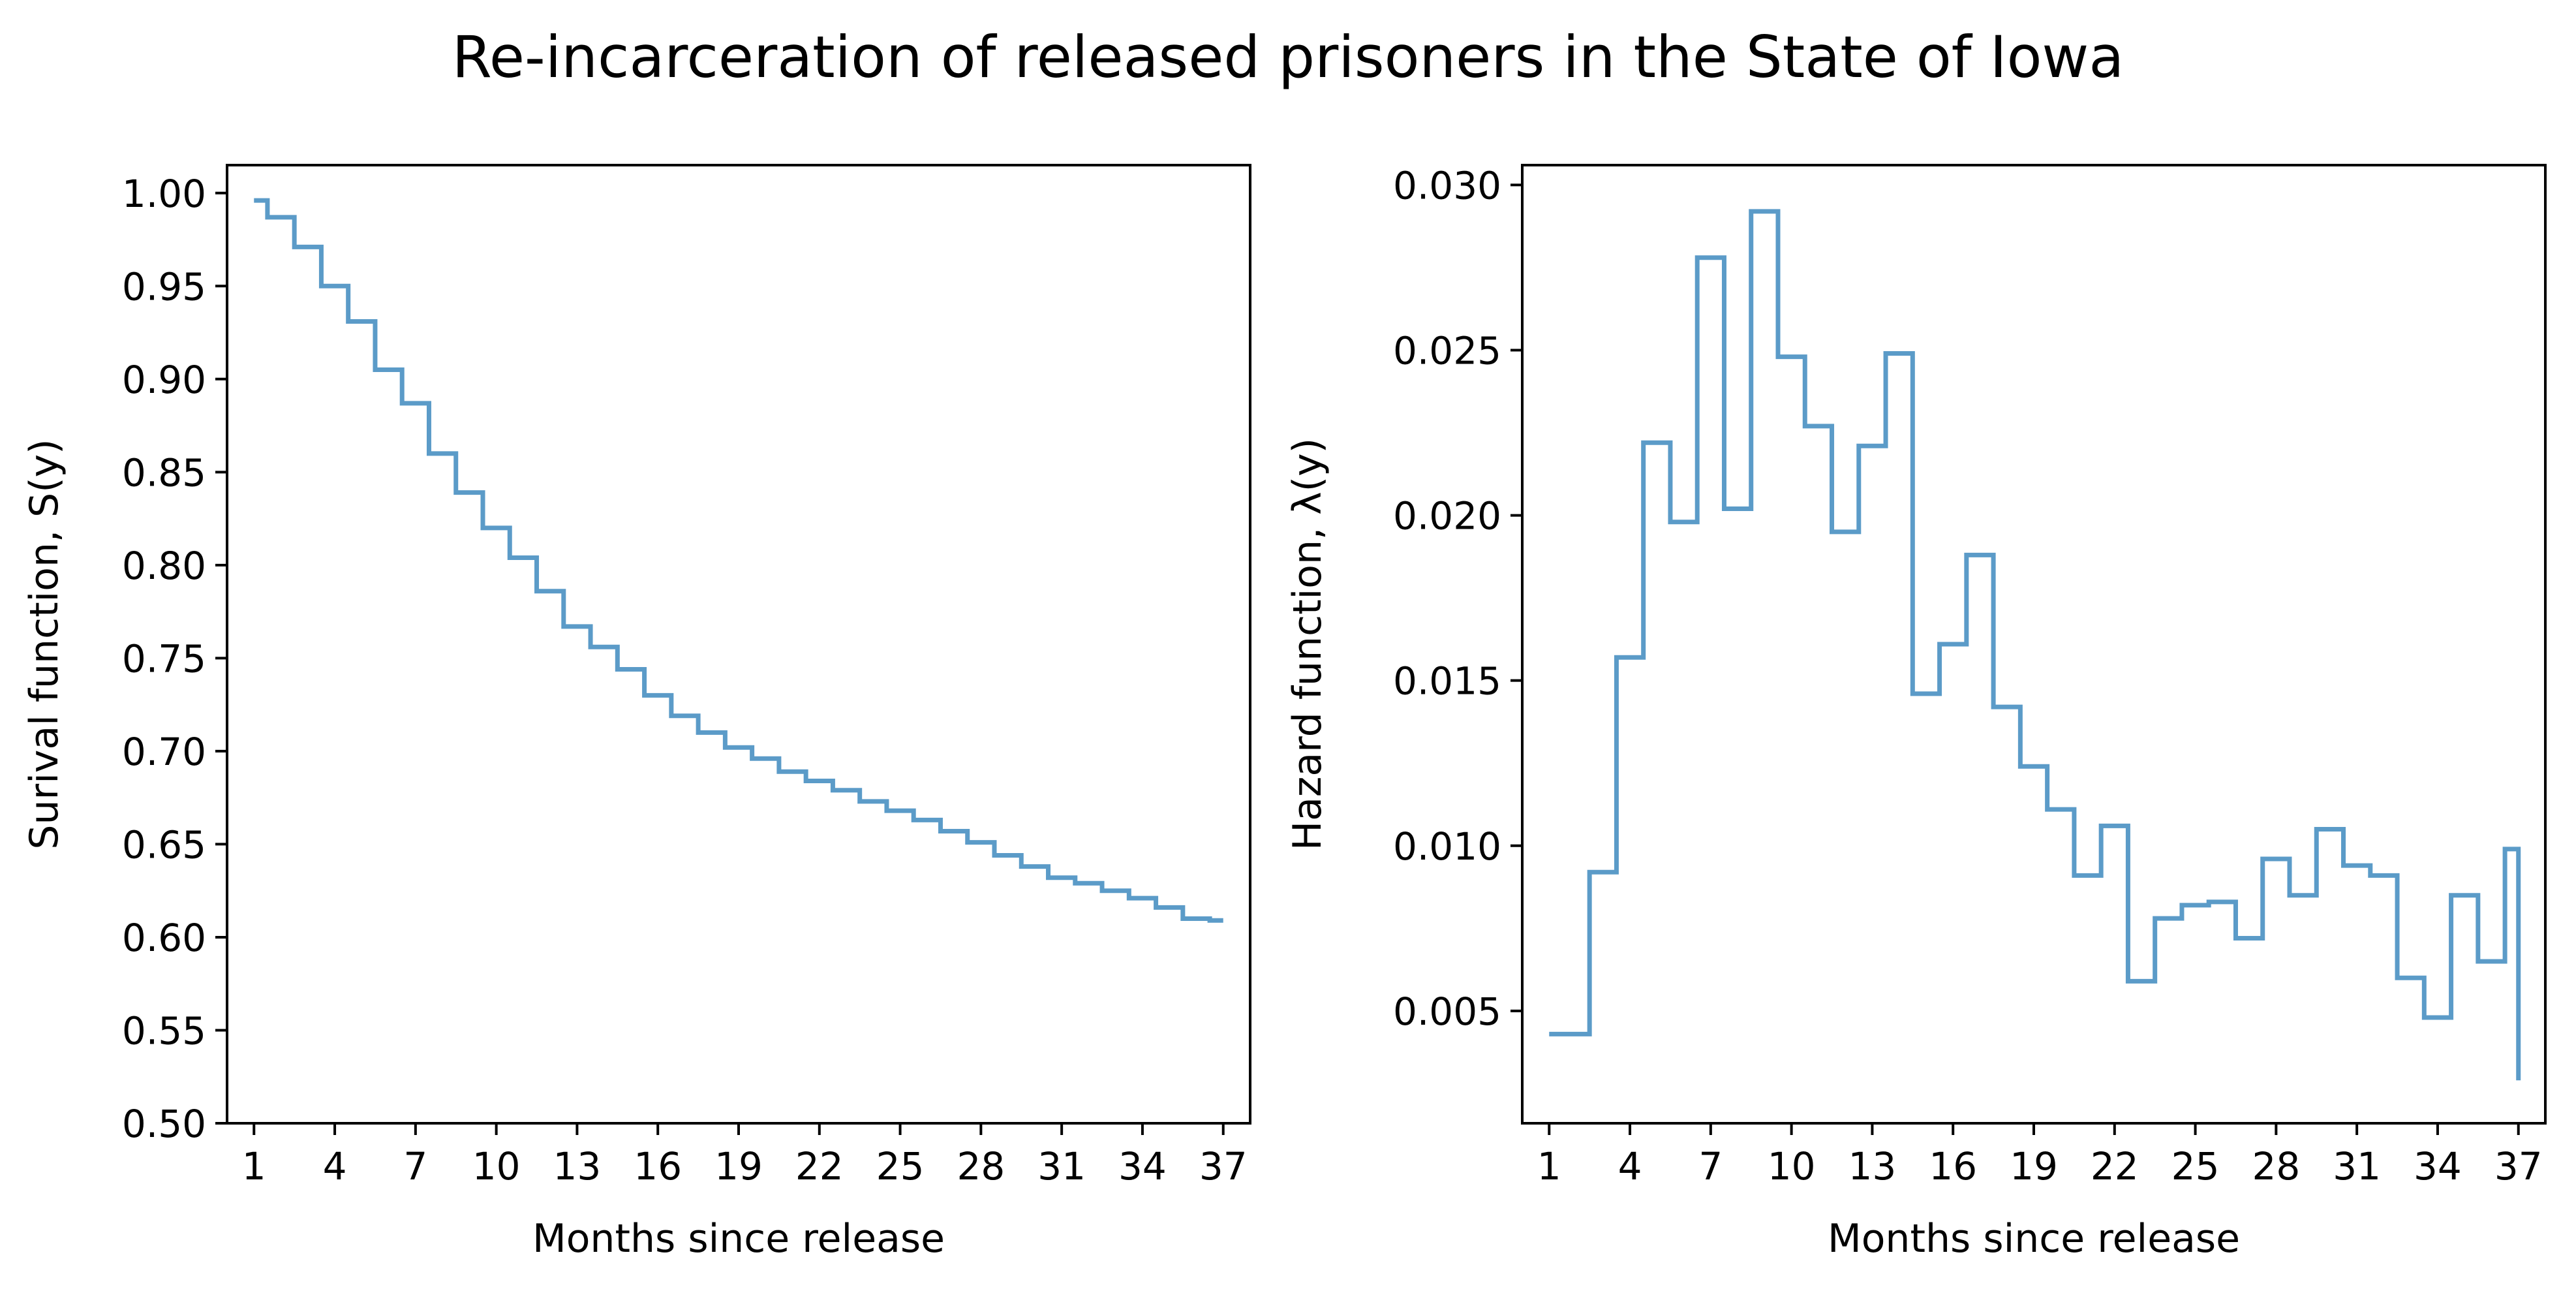 Image resolution: width=2576 pixels, height=1291 pixels. Describe the element at coordinates (1447, 681) in the screenshot. I see `hazard-y-tick-label: 0.015` at that location.